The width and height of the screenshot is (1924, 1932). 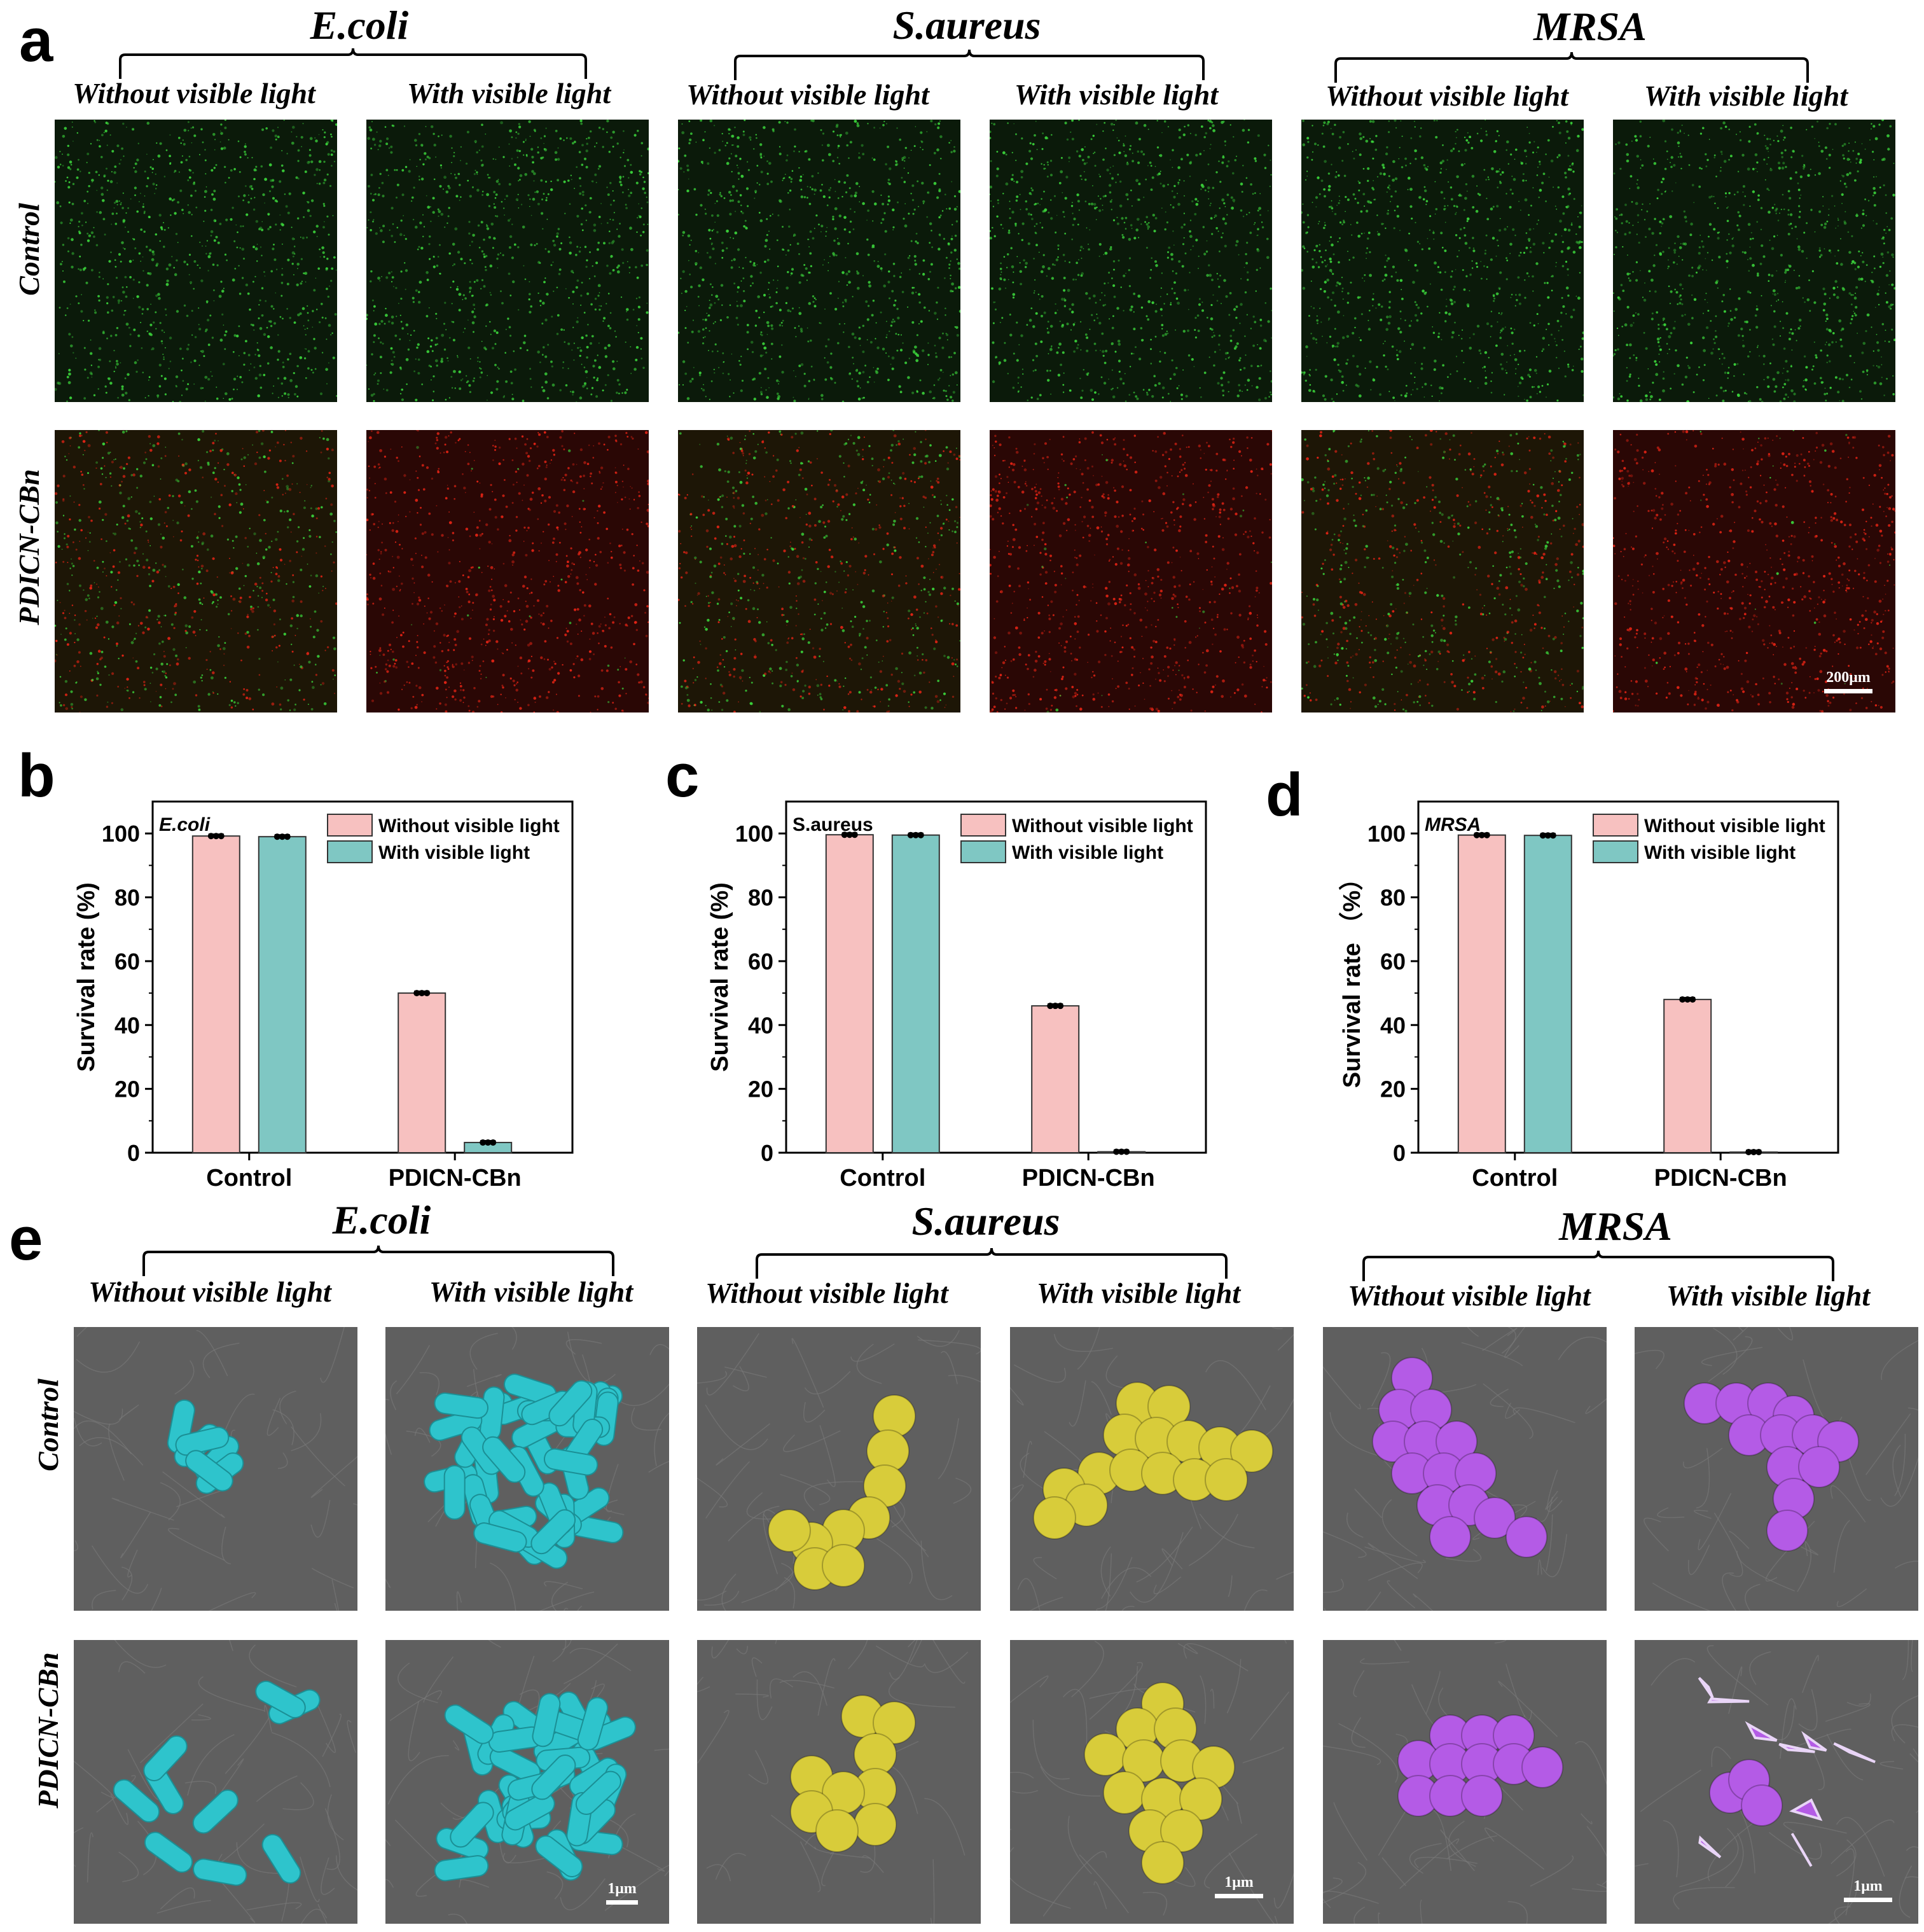 I want to click on y-axis-label: Survival rate (%), so click(x=86, y=977).